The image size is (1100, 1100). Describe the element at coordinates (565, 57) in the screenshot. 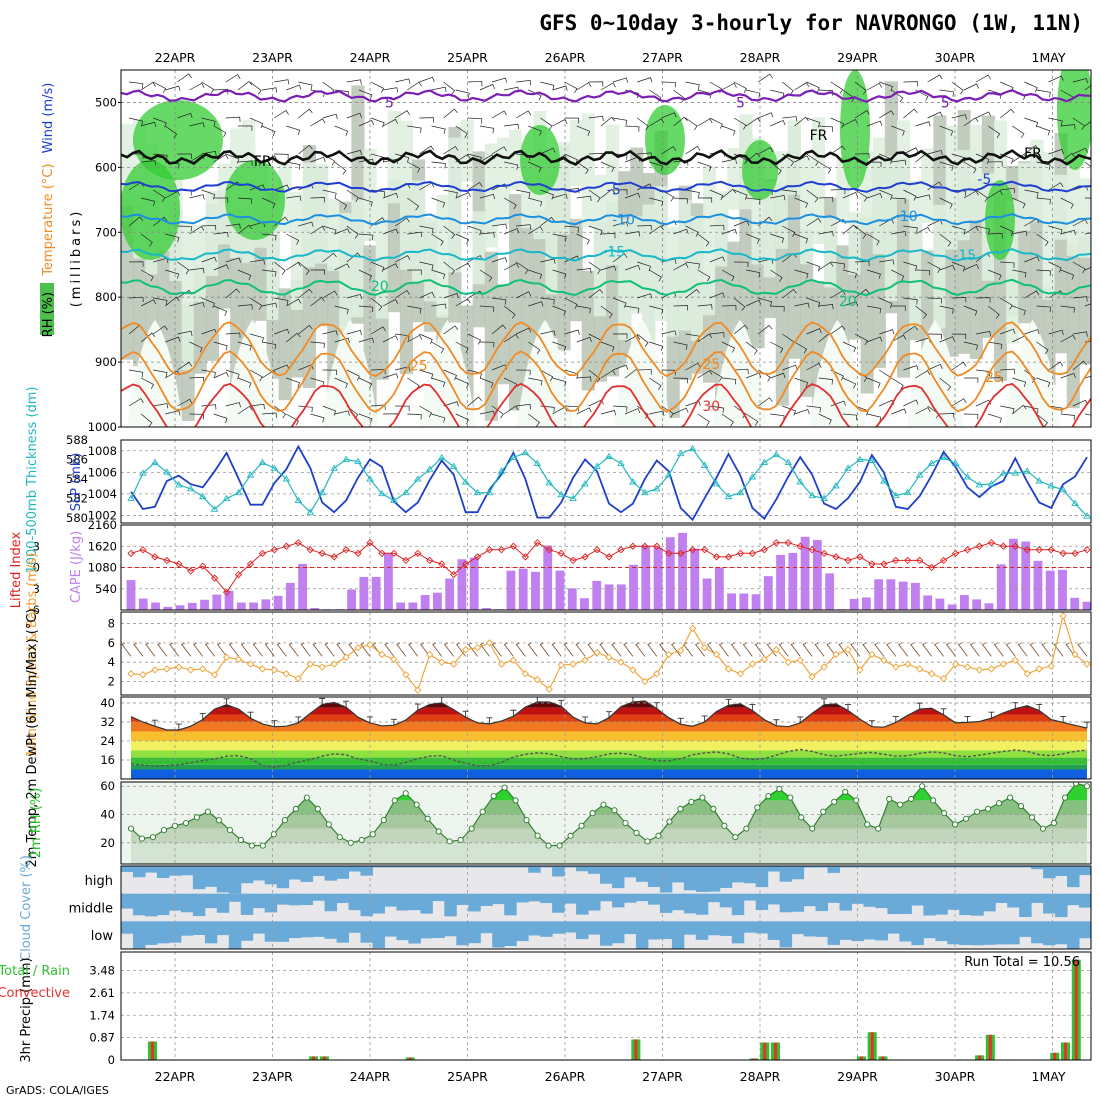

I see `date-label-top: 26APR` at that location.